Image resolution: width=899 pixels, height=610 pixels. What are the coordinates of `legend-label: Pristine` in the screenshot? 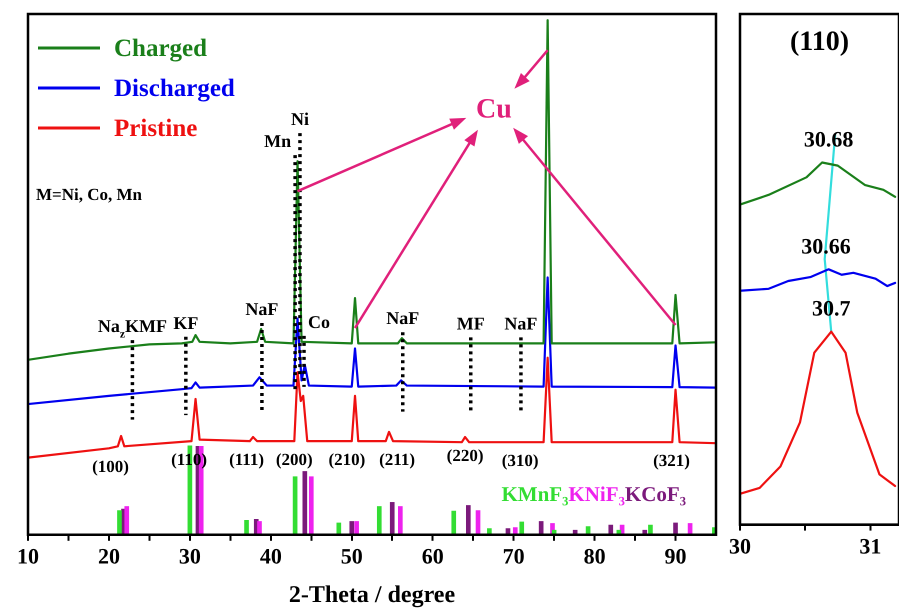 It's located at (156, 128).